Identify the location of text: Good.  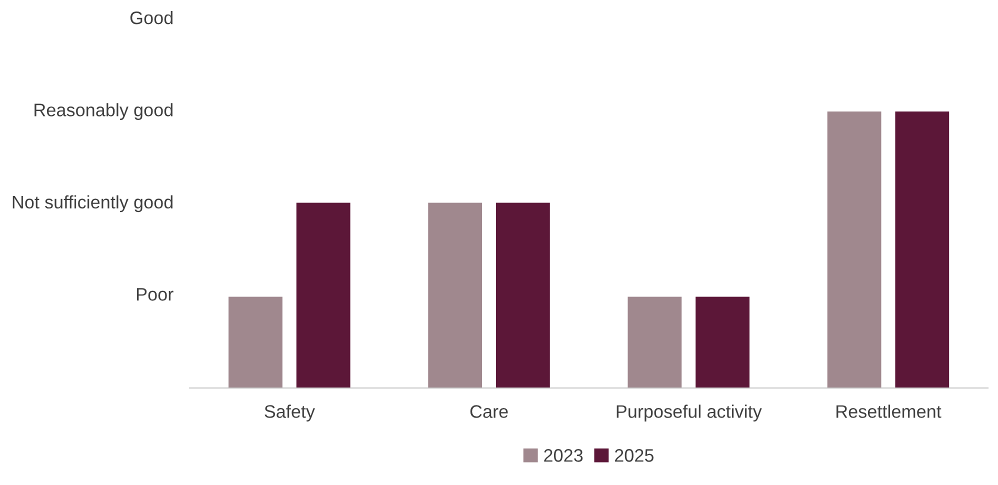
(151, 17).